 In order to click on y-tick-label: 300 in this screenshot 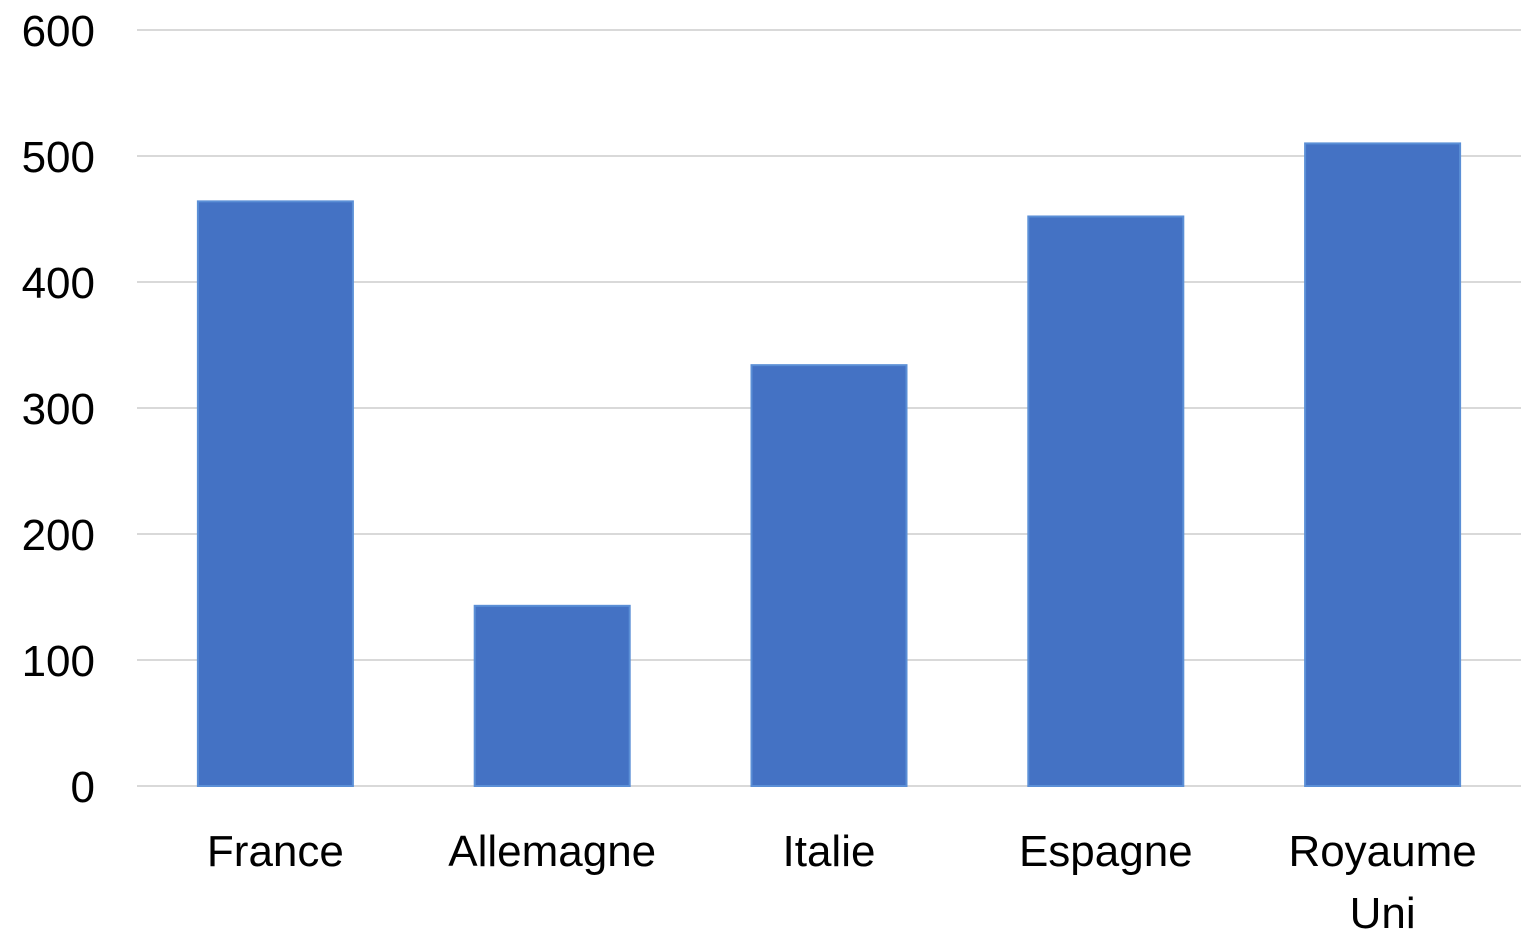, I will do `click(58, 409)`.